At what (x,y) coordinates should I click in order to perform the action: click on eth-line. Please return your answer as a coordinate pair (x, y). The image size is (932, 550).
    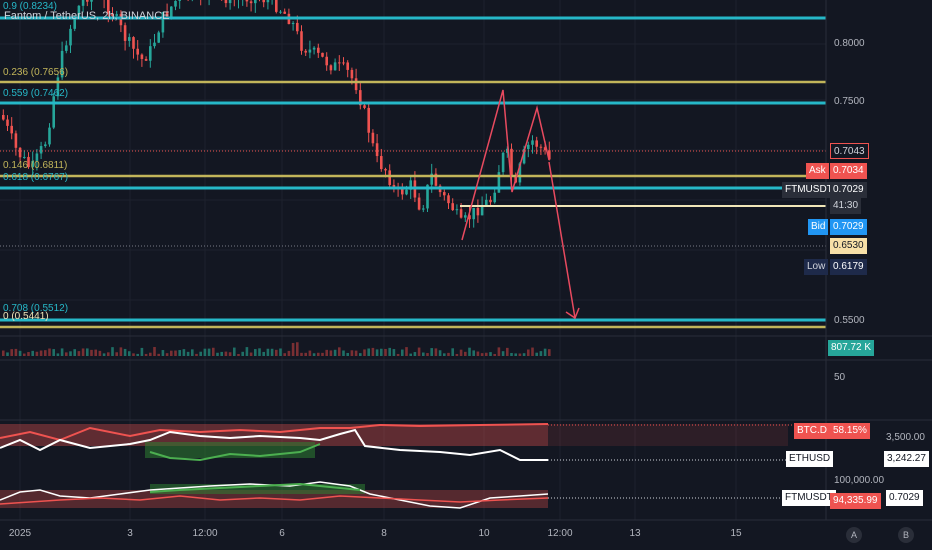
    Looking at the image, I should click on (274, 444).